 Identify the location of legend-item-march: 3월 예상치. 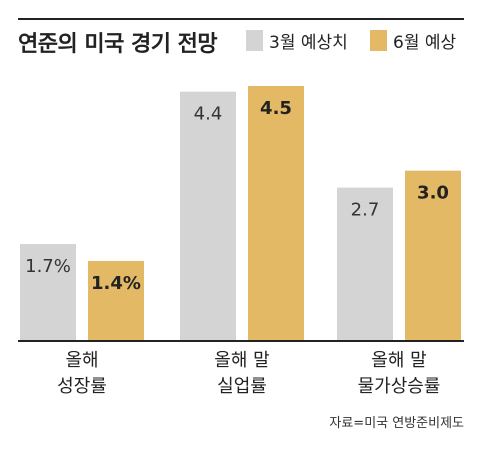
(297, 40).